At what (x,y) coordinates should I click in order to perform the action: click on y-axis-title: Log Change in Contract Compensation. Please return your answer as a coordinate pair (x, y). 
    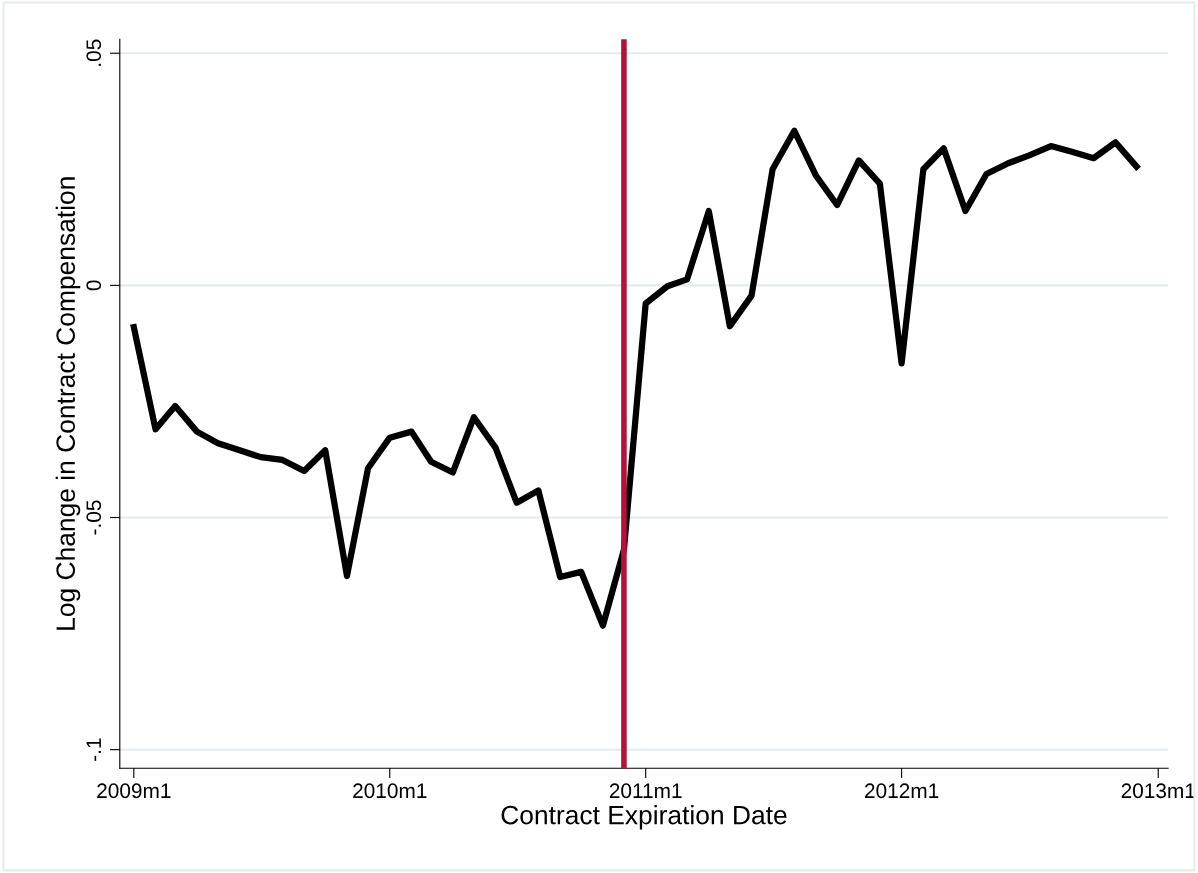
    Looking at the image, I should click on (68, 403).